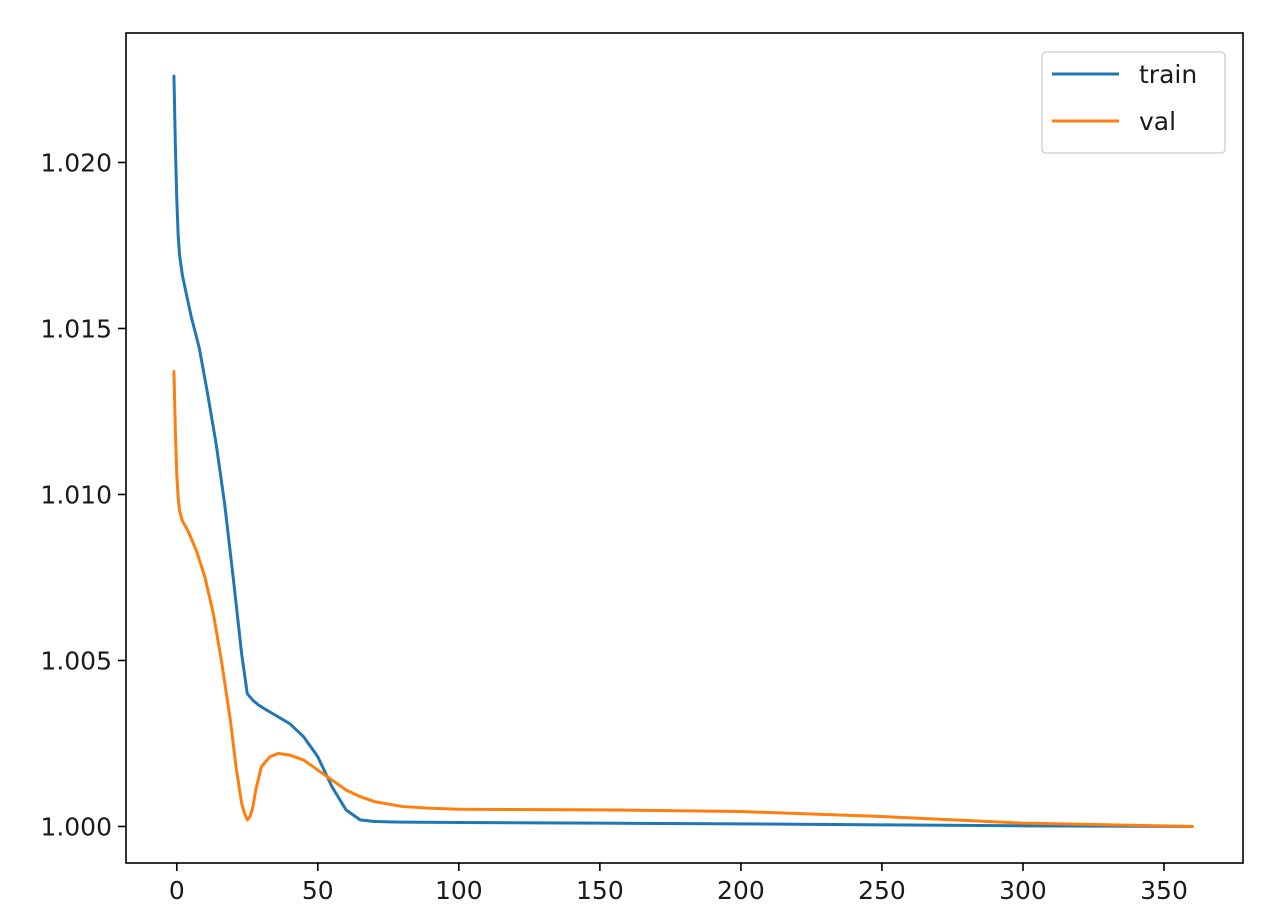 The width and height of the screenshot is (1267, 923). Describe the element at coordinates (1168, 74) in the screenshot. I see `legend-label-train: train` at that location.